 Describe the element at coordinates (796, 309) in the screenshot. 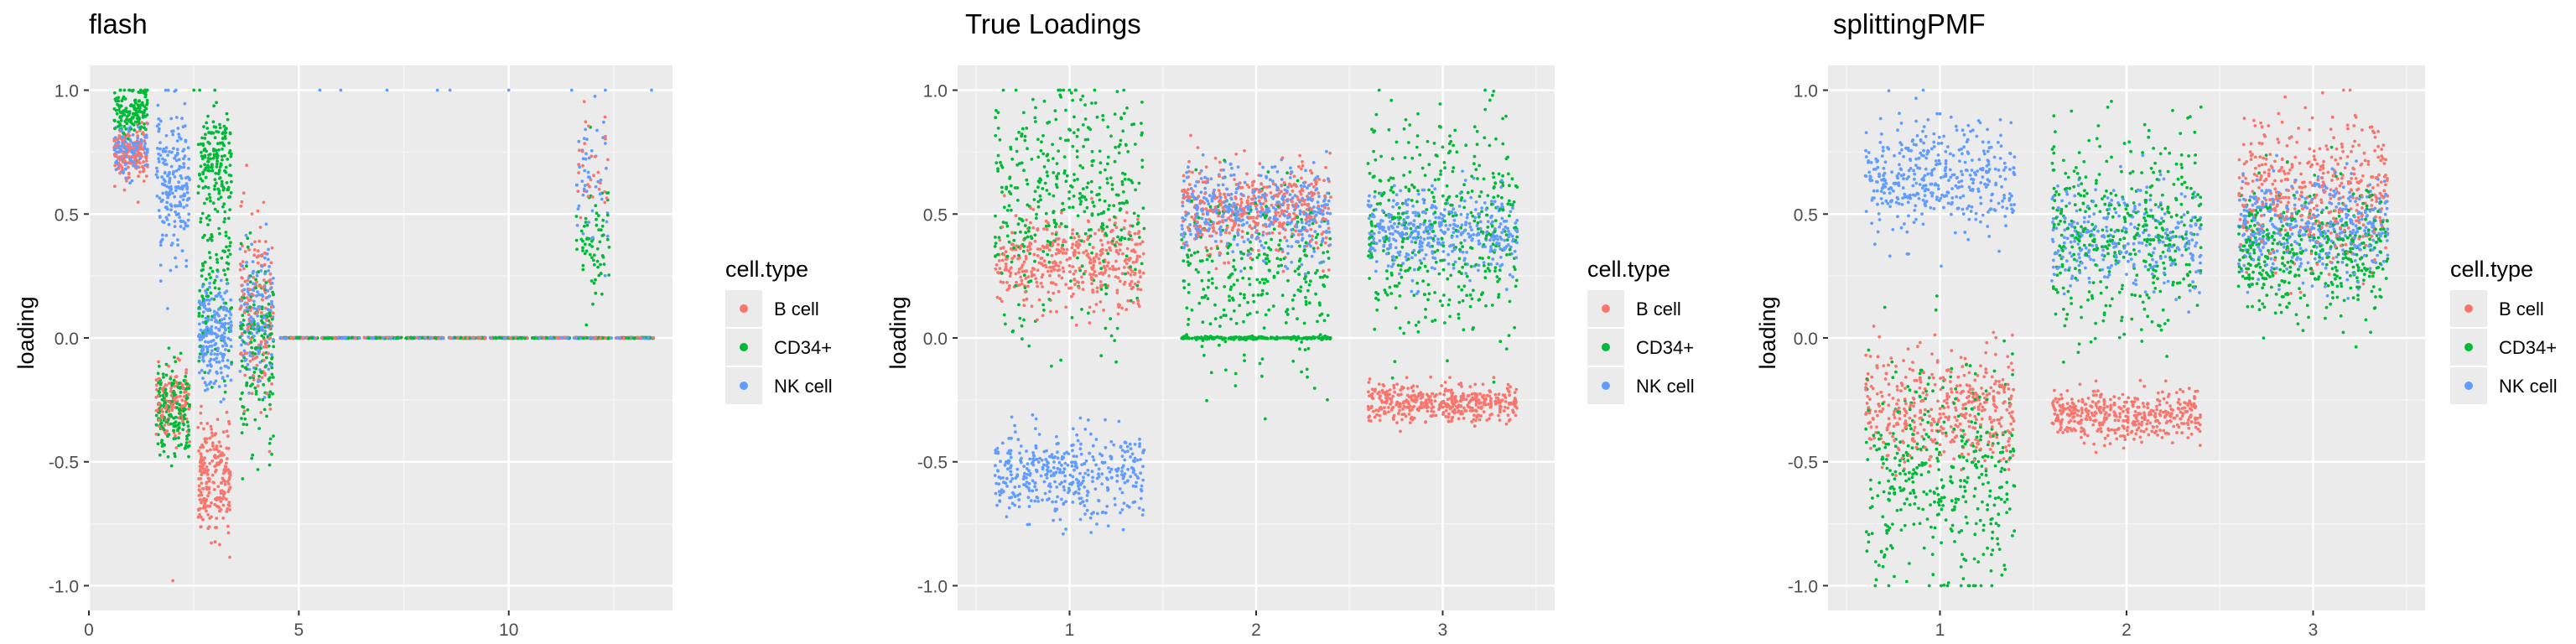

I see `legend-label: B cell` at that location.